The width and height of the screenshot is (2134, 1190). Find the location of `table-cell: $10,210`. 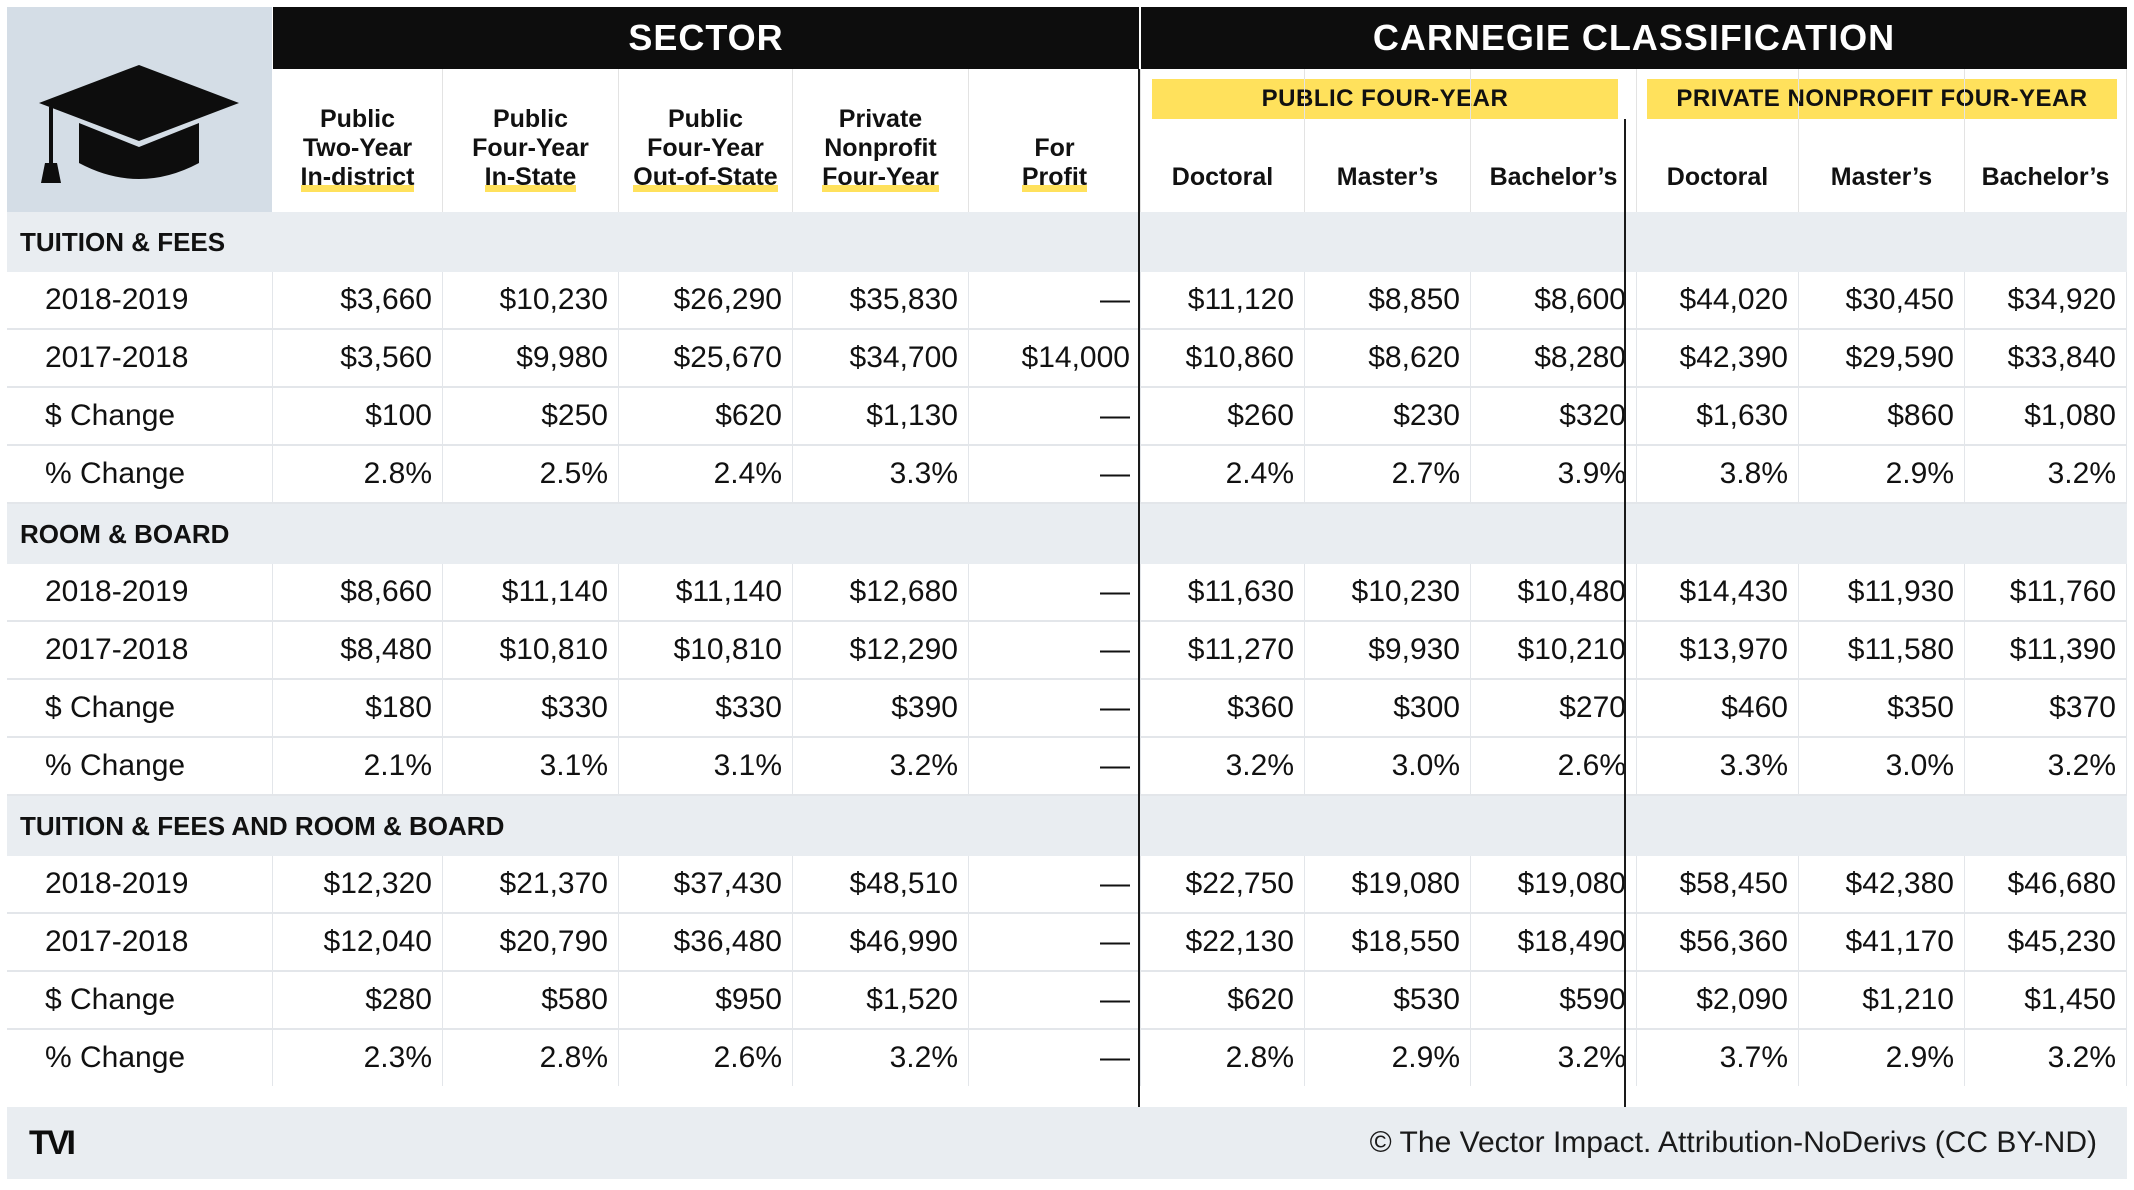

table-cell: $10,210 is located at coordinates (1554, 650).